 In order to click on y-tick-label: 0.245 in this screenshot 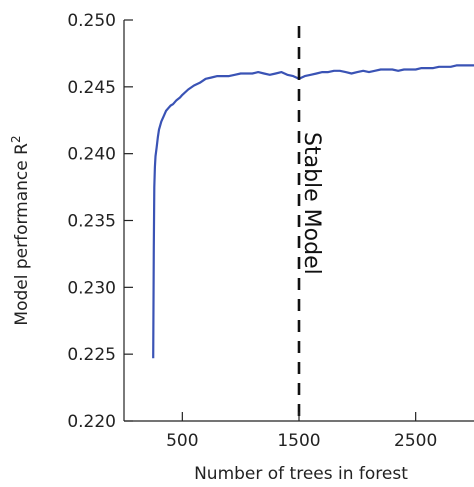, I will do `click(91, 88)`.